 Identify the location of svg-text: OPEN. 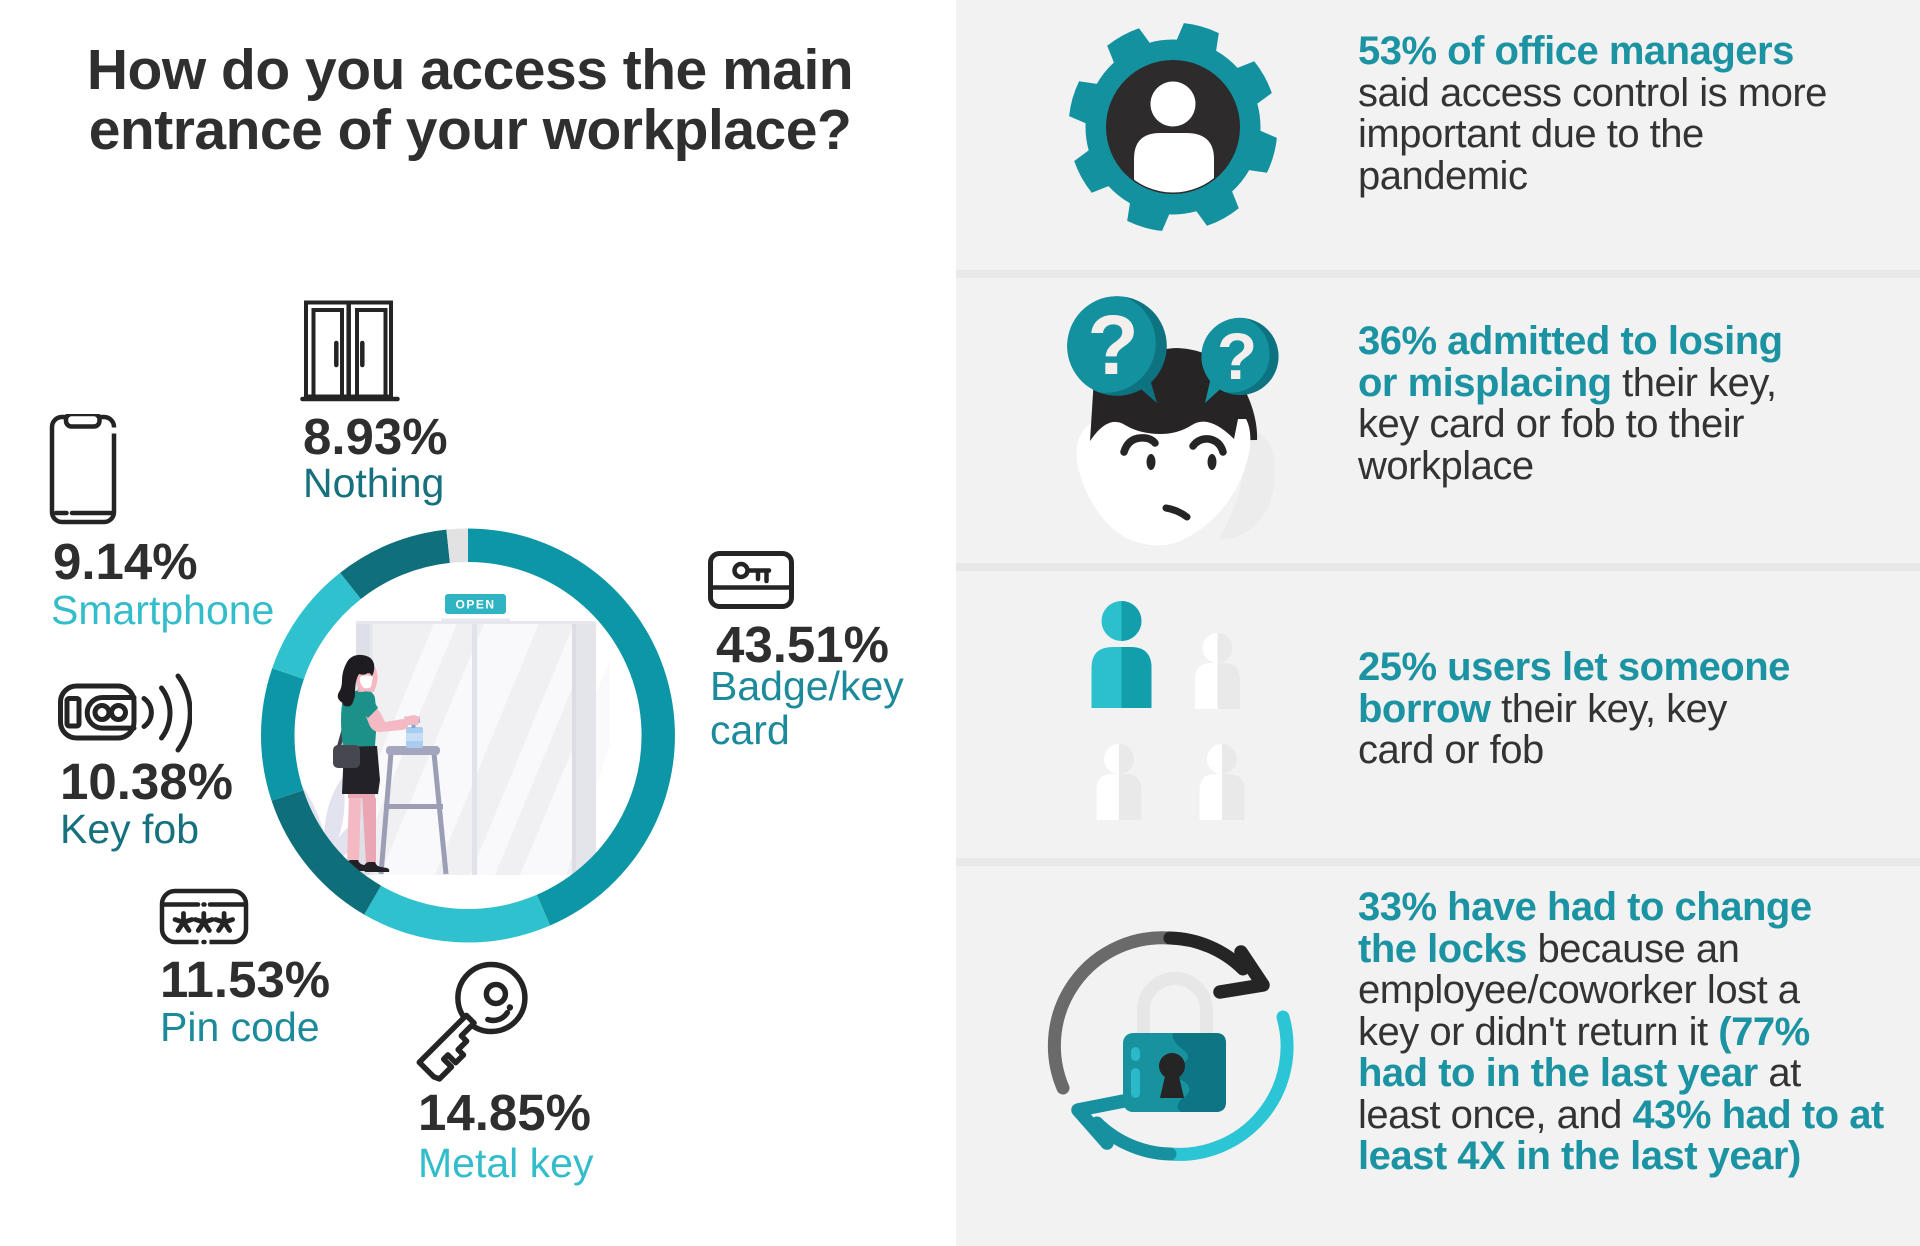
(475, 605).